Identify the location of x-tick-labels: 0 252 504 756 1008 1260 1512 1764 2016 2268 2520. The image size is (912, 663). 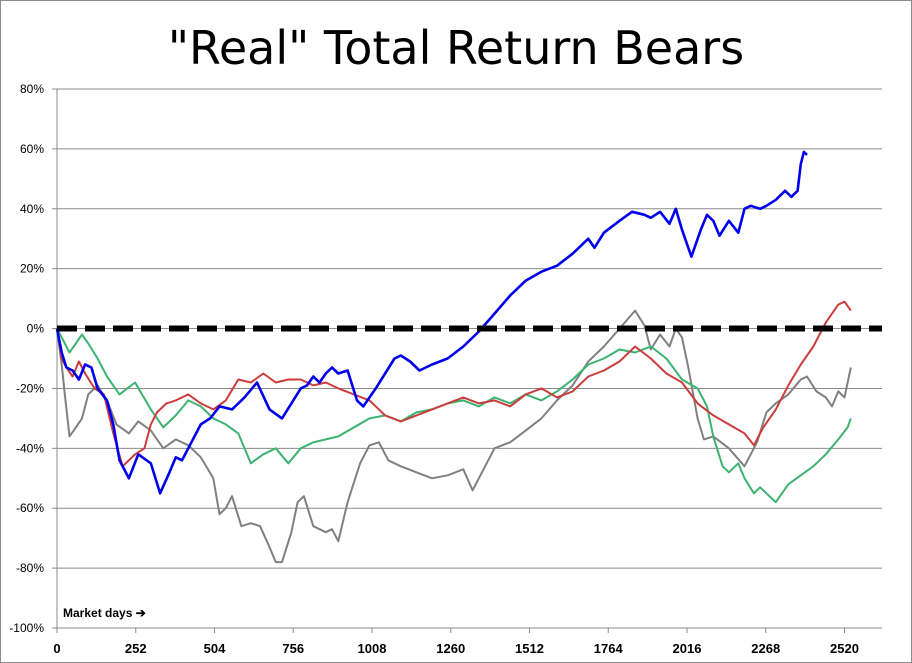
(456, 648).